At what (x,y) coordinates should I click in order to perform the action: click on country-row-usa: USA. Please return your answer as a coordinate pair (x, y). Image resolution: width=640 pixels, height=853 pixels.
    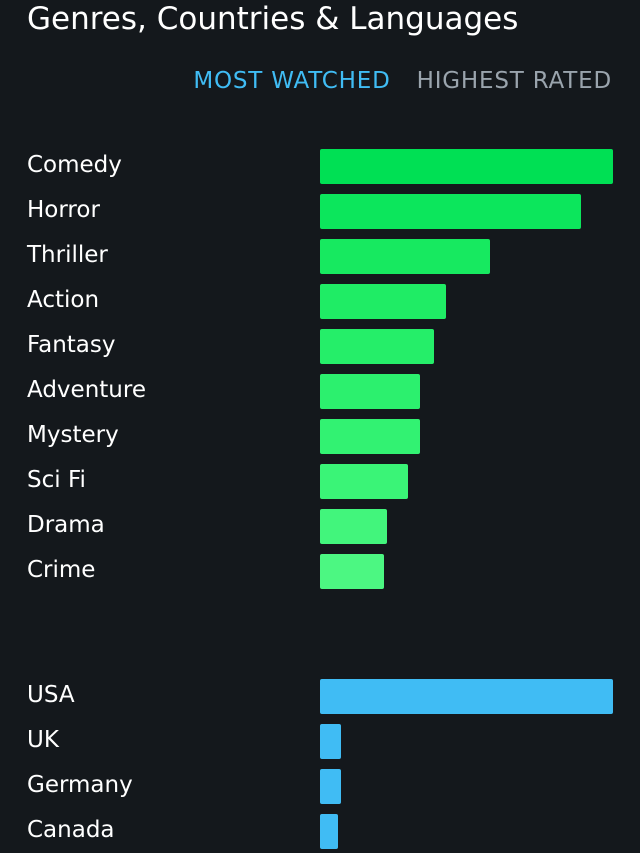
    Looking at the image, I should click on (320, 695).